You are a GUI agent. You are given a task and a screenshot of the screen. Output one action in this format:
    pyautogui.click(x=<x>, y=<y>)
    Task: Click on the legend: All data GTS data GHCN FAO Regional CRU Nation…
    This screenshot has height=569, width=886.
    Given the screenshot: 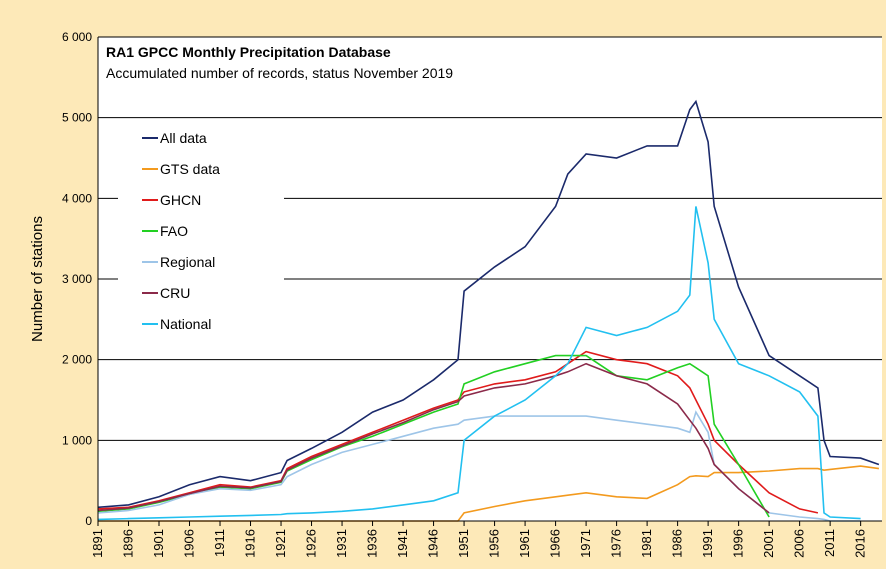 What is the action you would take?
    pyautogui.click(x=181, y=231)
    